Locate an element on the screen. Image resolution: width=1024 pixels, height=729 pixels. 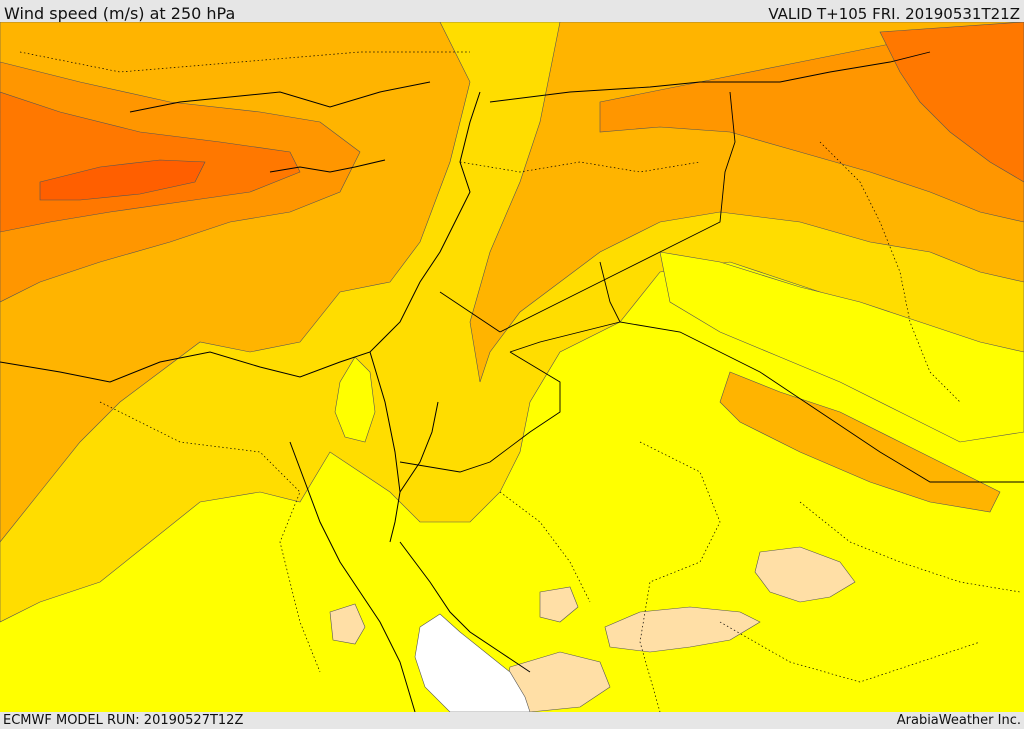
credit: ArabiaWeather Inc. is located at coordinates (958, 720).